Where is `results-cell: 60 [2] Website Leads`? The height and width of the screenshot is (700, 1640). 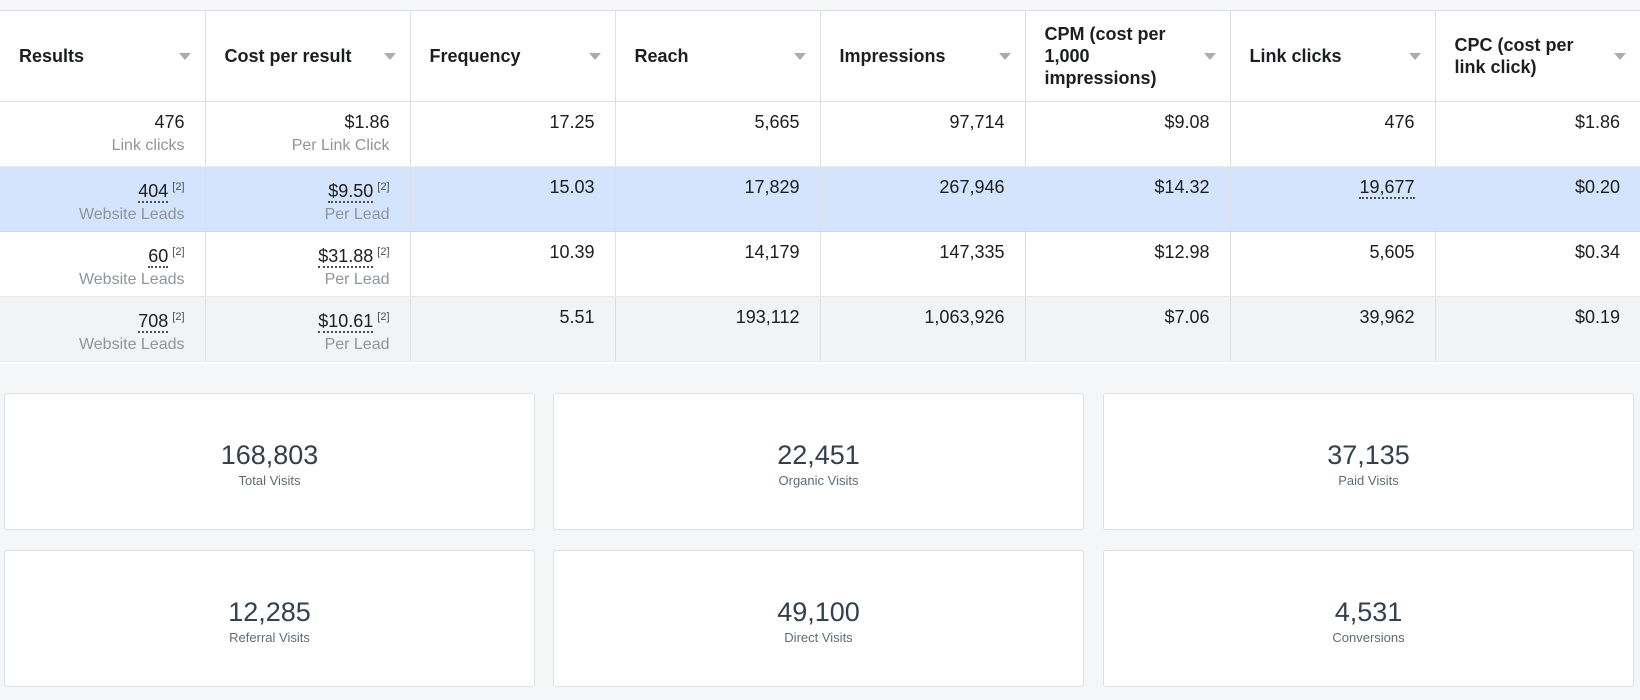 results-cell: 60 [2] Website Leads is located at coordinates (103, 264).